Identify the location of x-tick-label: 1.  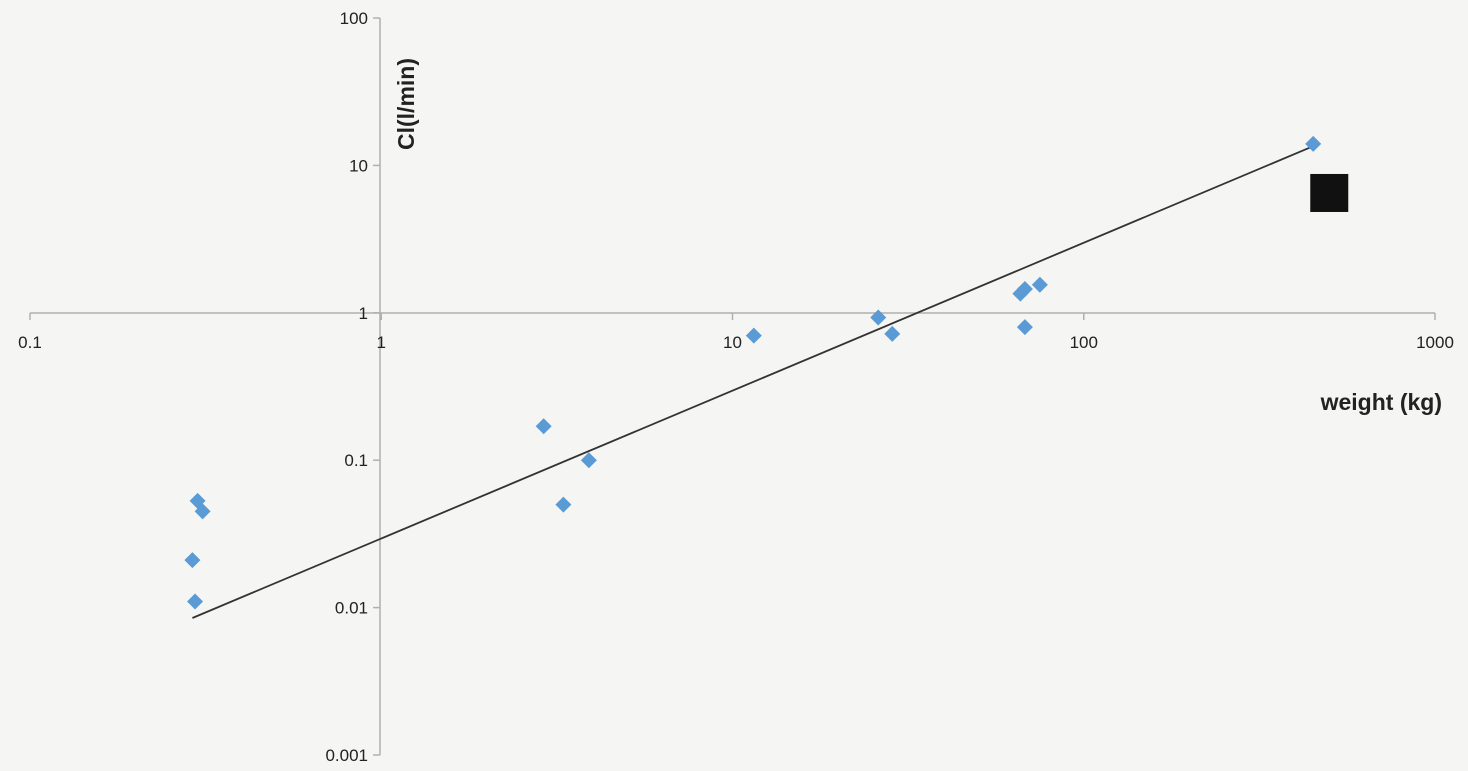
(381, 342).